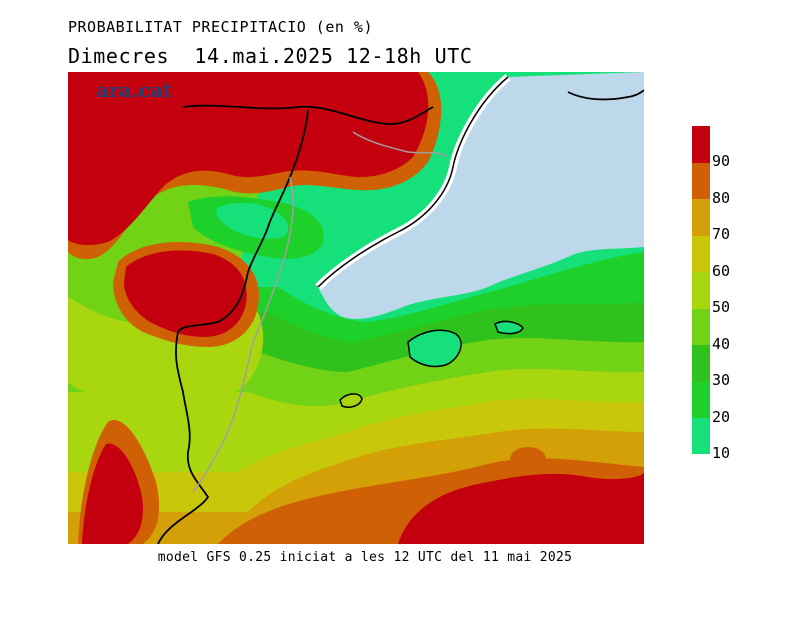  Describe the element at coordinates (721, 453) in the screenshot. I see `colorbar-label-10: 10` at that location.